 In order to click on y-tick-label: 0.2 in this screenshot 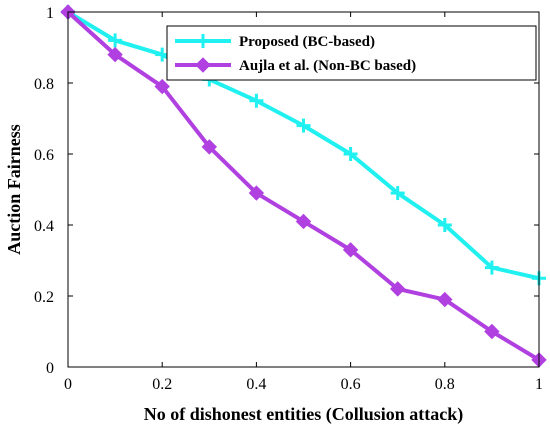, I will do `click(44, 297)`.